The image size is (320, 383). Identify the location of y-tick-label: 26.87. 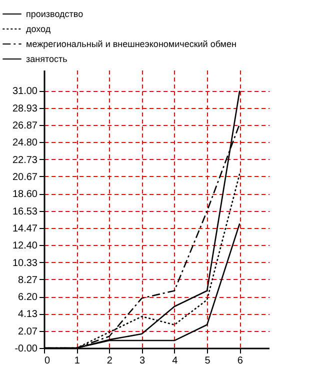
(25, 126).